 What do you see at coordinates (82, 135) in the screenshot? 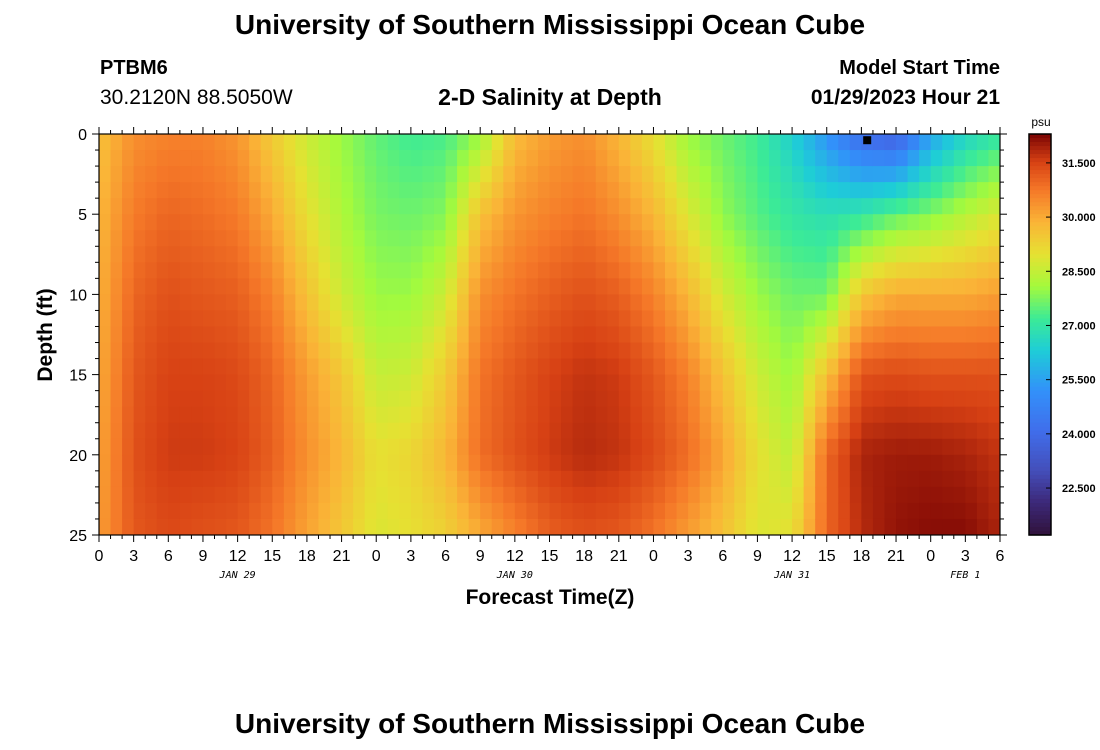
I see `y-tick-label: 0` at bounding box center [82, 135].